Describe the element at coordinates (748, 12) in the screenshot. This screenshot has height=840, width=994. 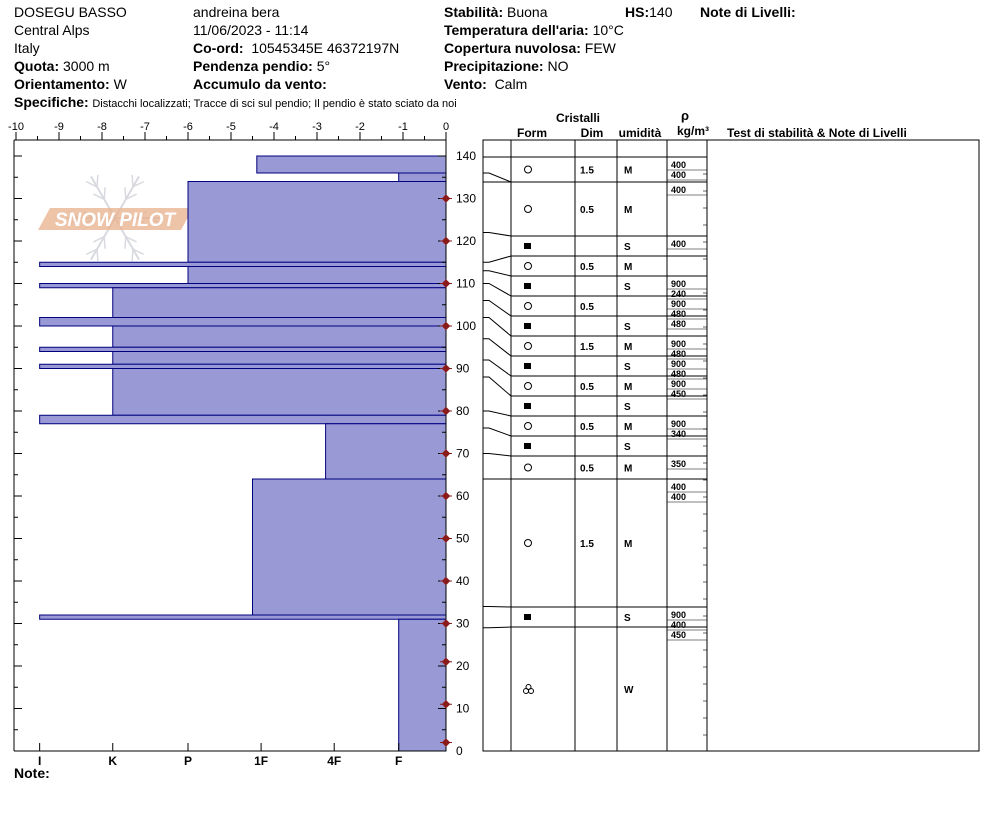
I see `layer-notes-label: Note di Livelli:` at that location.